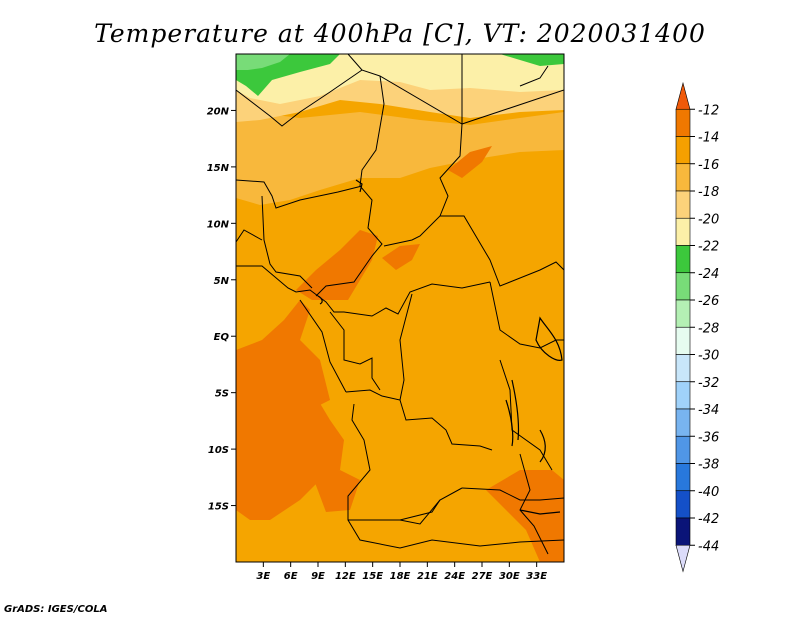 The height and width of the screenshot is (618, 800). What do you see at coordinates (400, 157) in the screenshot?
I see `contour-band-minus16` at bounding box center [400, 157].